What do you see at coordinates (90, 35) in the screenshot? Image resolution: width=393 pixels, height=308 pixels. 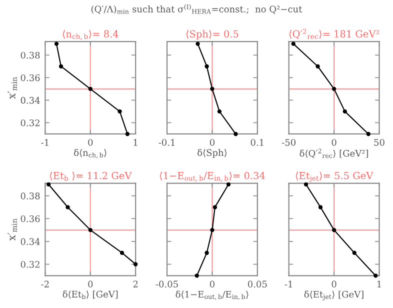 I see `chart-title: ⟨n$_{ch,b}$⟩= 8.4` at bounding box center [90, 35].